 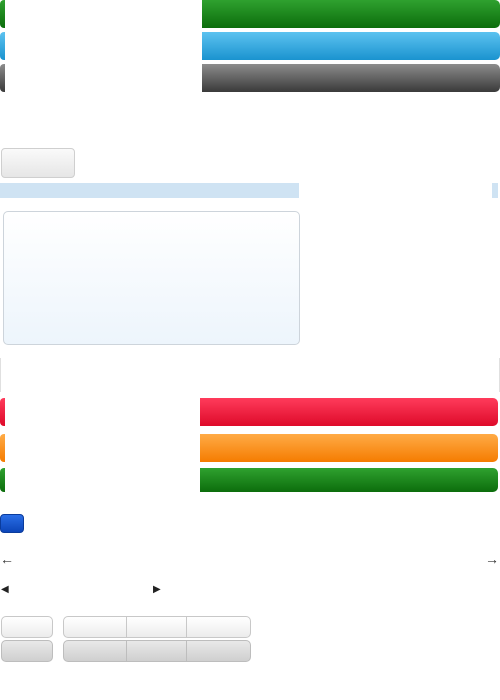 What do you see at coordinates (149, 190) in the screenshot?
I see `highlight-strip` at bounding box center [149, 190].